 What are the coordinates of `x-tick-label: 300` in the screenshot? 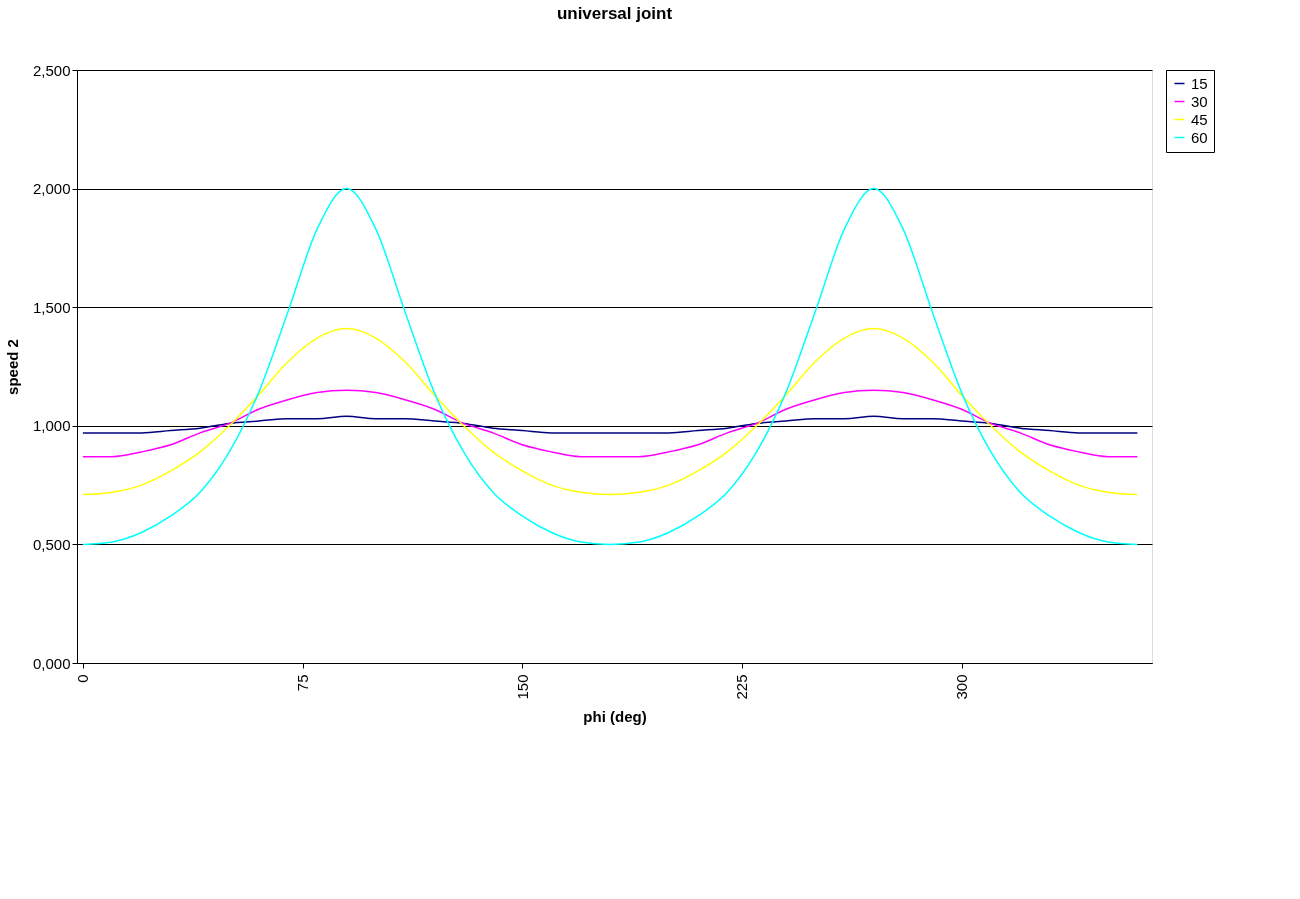 It's located at (962, 687).